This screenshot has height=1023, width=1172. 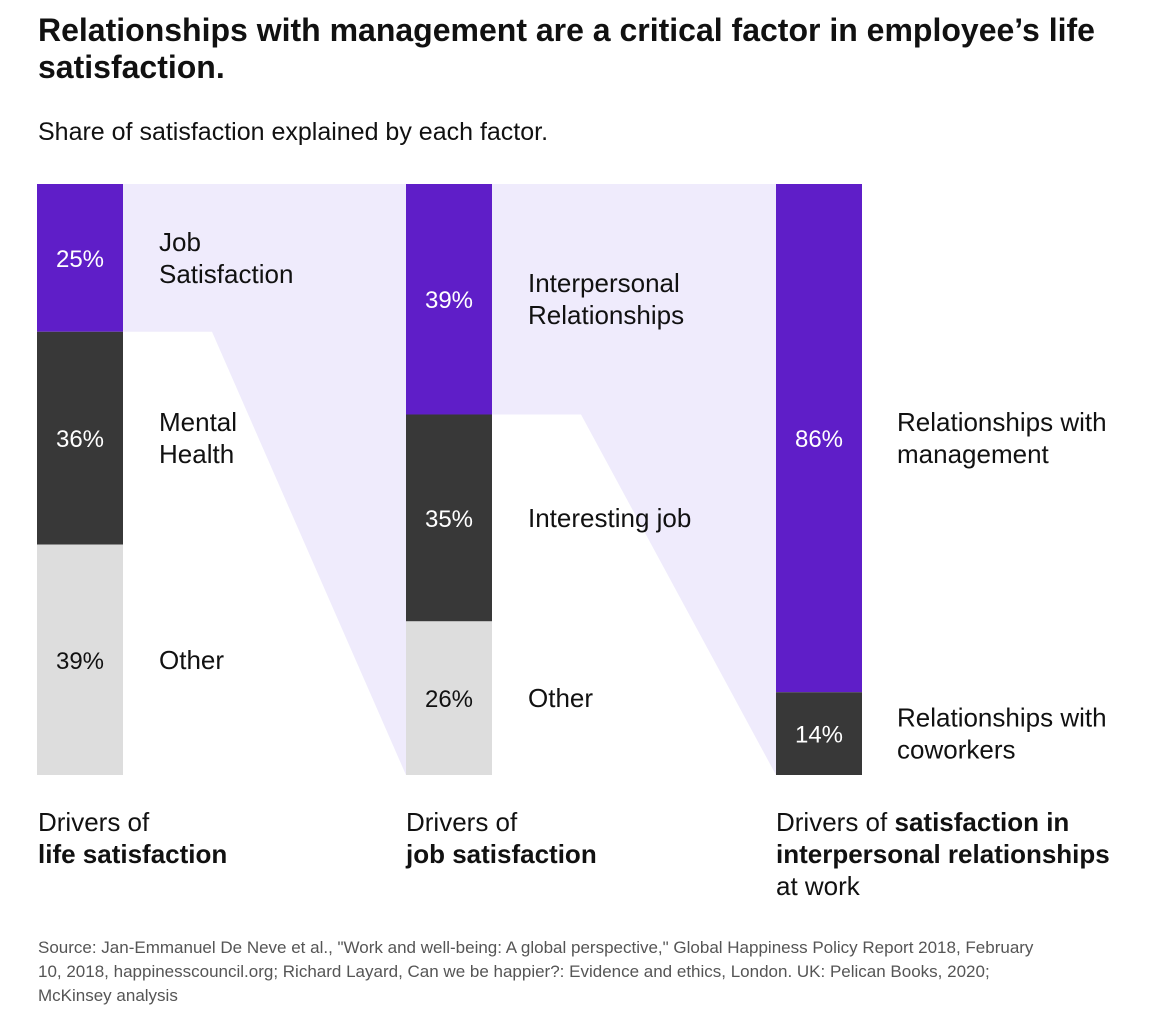 What do you see at coordinates (133, 854) in the screenshot?
I see `caption-bold-text: life satisfaction` at bounding box center [133, 854].